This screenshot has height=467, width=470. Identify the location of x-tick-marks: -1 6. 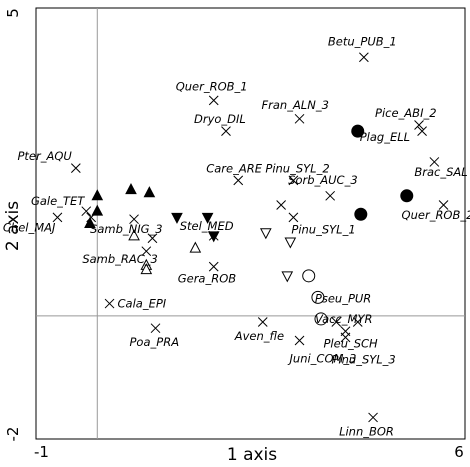
(250, 447).